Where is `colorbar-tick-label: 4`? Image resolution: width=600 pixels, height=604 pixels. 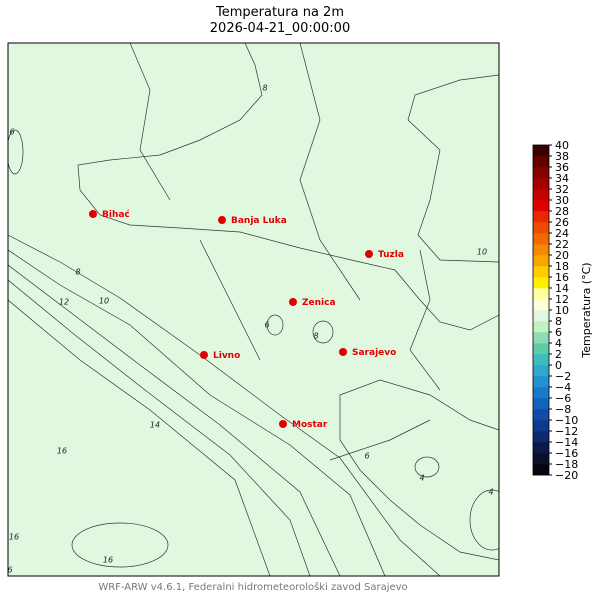 colorbar-tick-label: 4 is located at coordinates (558, 343).